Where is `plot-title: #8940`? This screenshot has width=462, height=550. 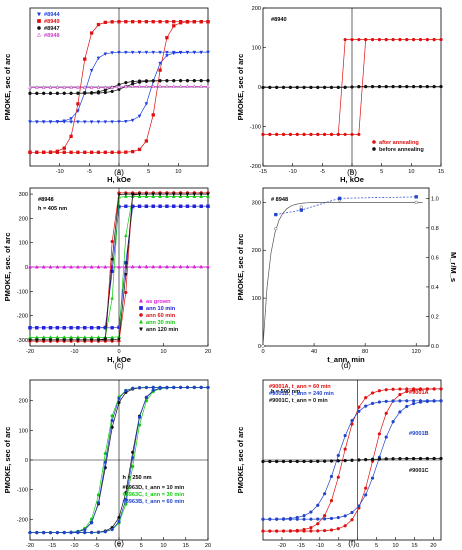 plot-title: #8940 is located at coordinates (279, 20).